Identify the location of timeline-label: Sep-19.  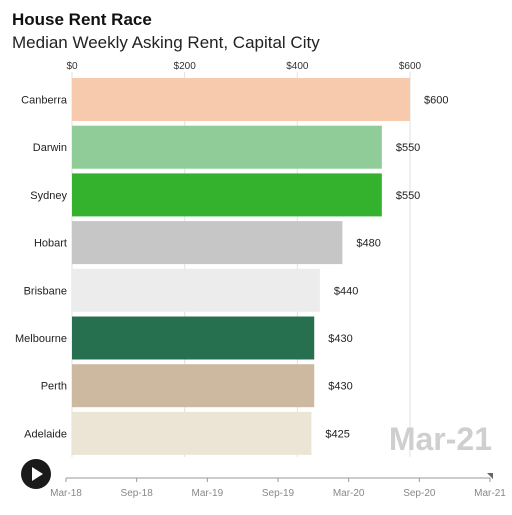
(278, 493).